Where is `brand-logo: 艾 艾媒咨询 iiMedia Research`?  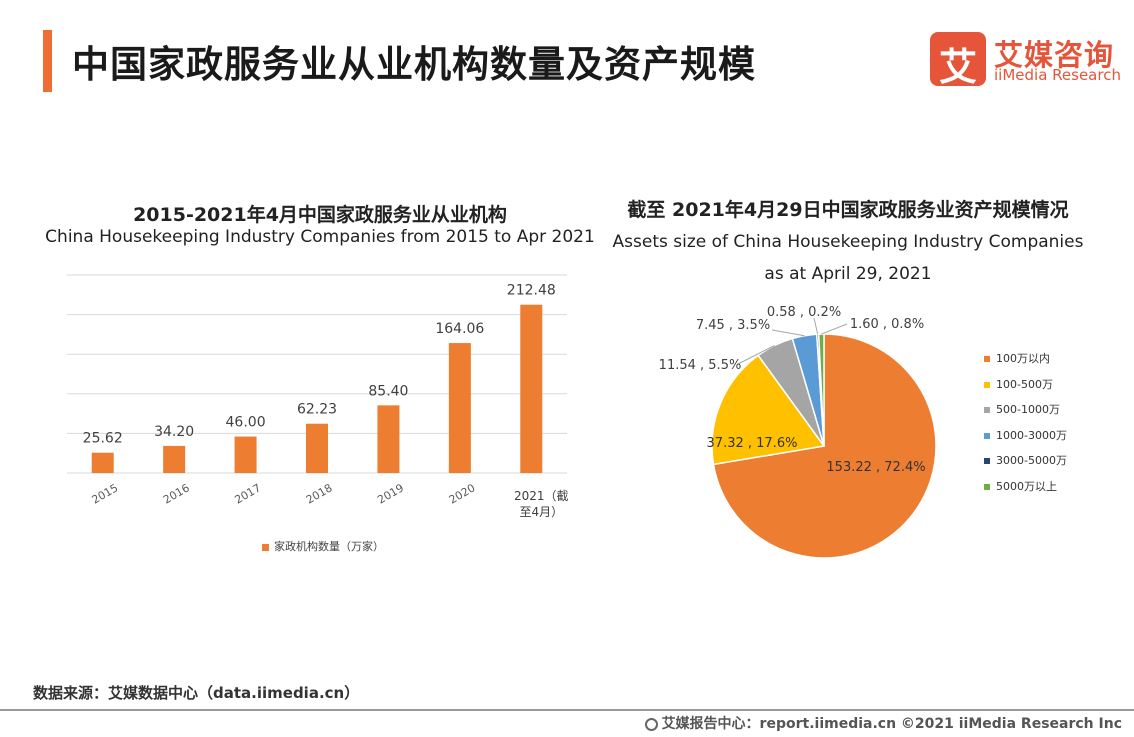
brand-logo: 艾 艾媒咨询 iiMedia Research is located at coordinates (1025, 61).